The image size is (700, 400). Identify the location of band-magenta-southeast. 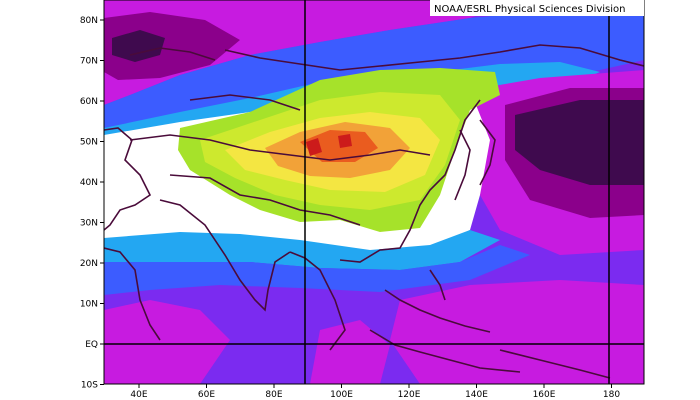
(517, 332).